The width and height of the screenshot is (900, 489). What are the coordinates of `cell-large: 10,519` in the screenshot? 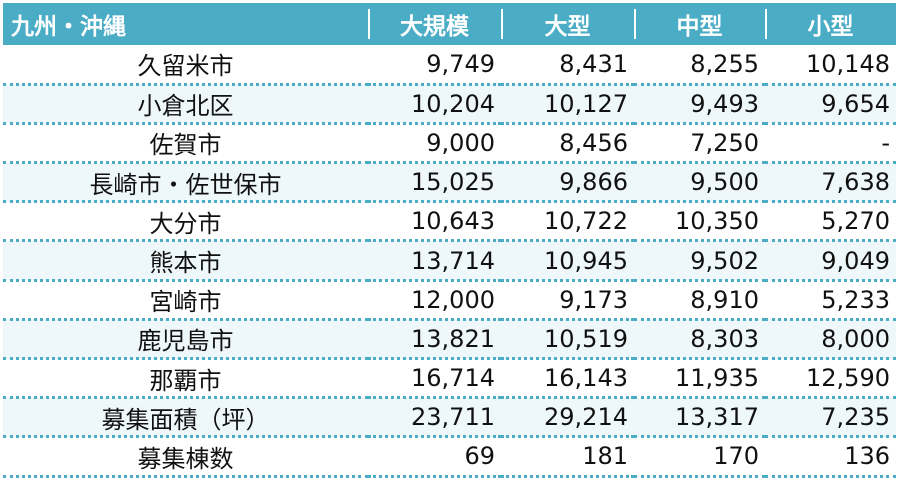 It's located at (567, 340).